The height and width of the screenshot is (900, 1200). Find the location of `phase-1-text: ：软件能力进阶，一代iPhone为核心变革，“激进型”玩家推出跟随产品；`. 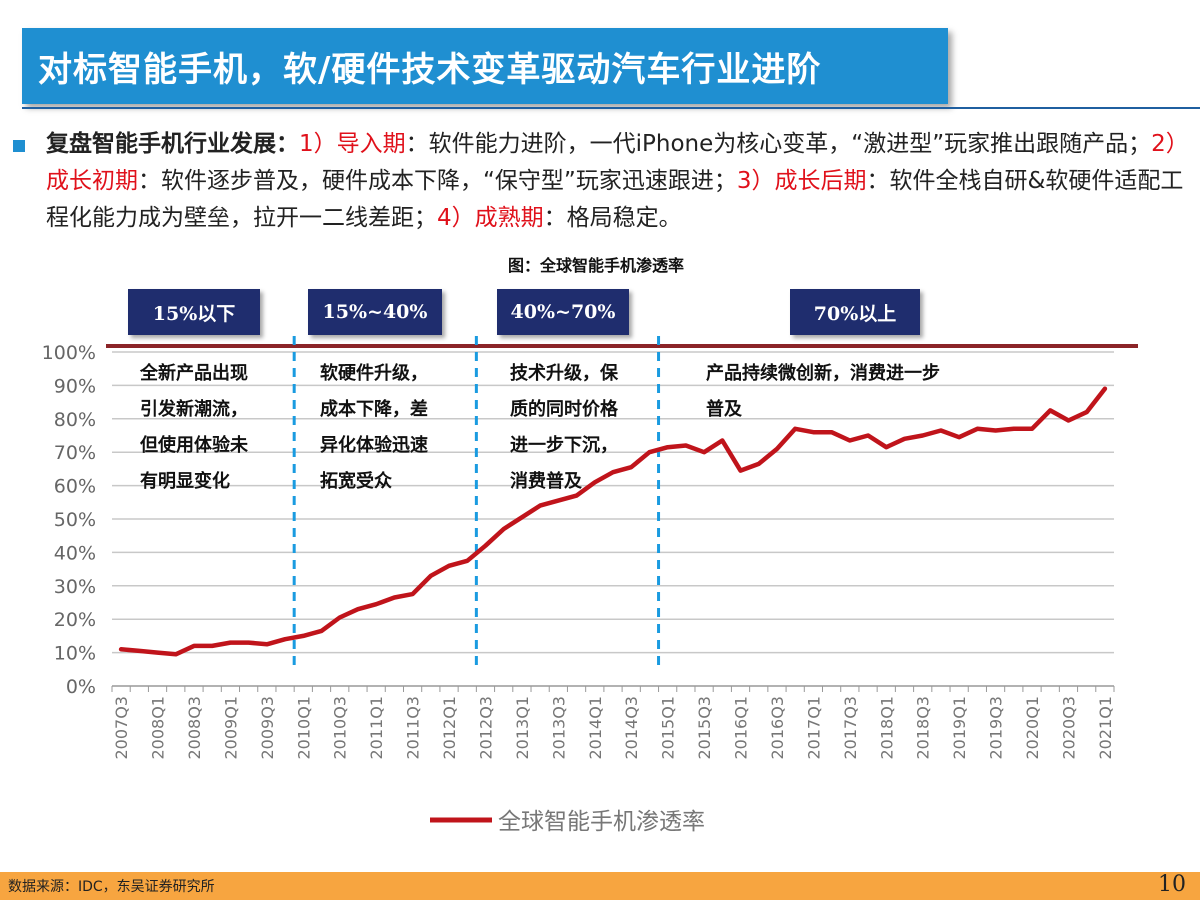

phase-1-text: ：软件能力进阶，一代iPhone为核心变革，“激进型”玩家推出跟随产品； is located at coordinates (778, 144).